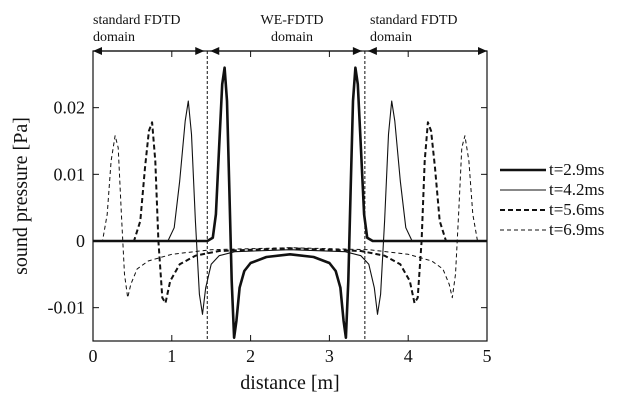  I want to click on legend-label-0: t=2.9ms, so click(576, 169).